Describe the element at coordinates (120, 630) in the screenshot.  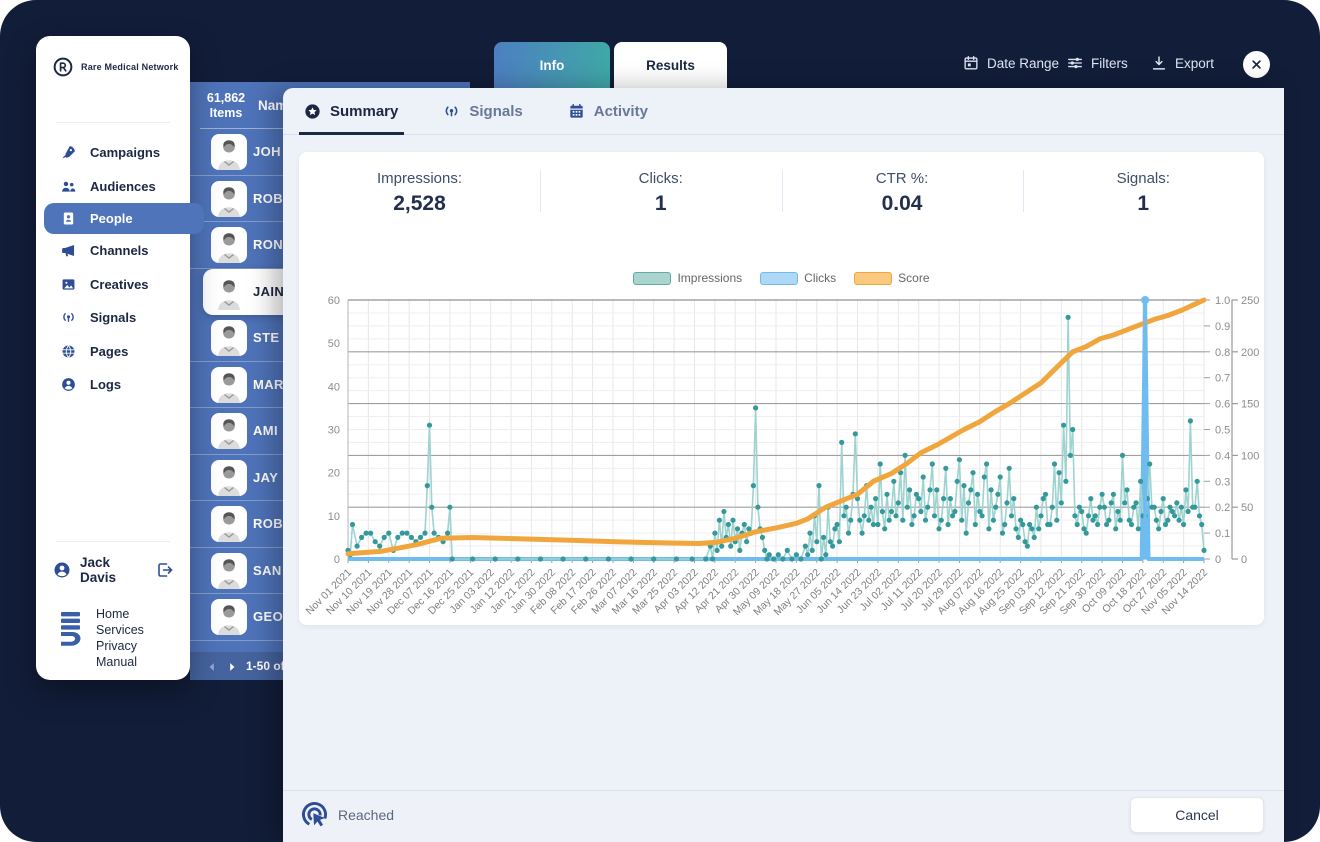
I see `footer-link-services: Services` at that location.